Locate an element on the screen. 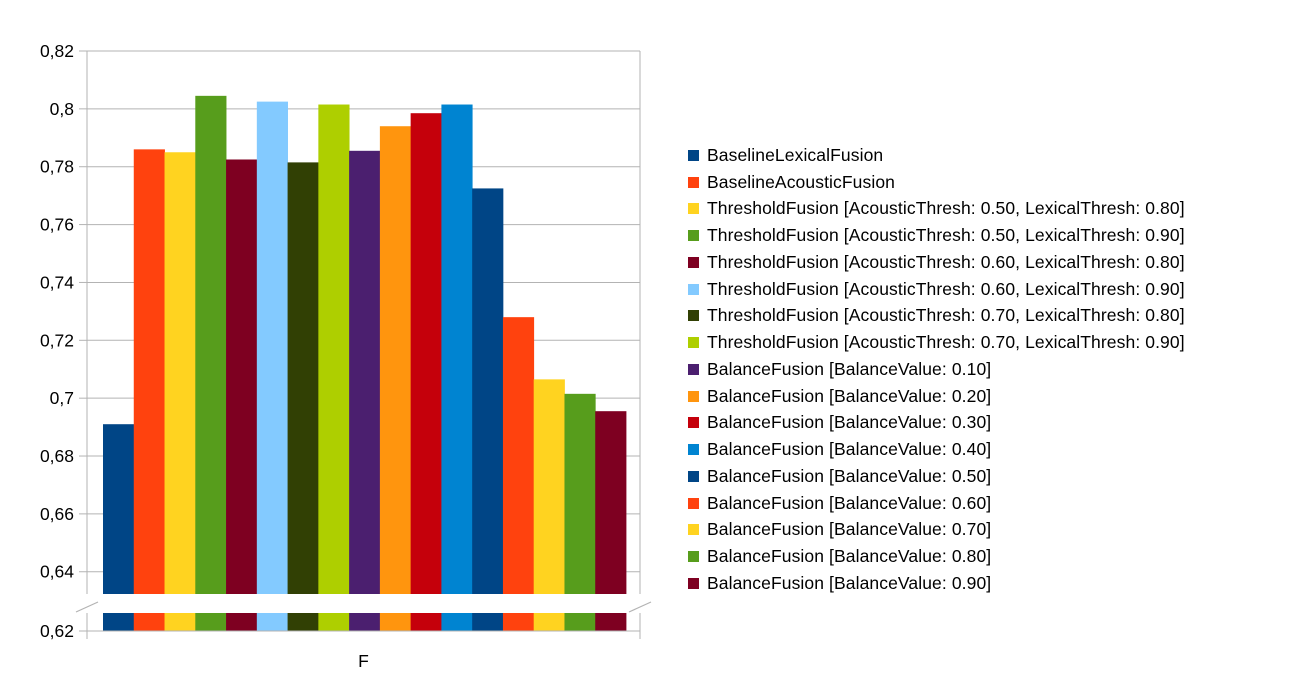 Image resolution: width=1302 pixels, height=686 pixels. legend-label: BalanceFusion [BalanceValue: 0.90] is located at coordinates (849, 582).